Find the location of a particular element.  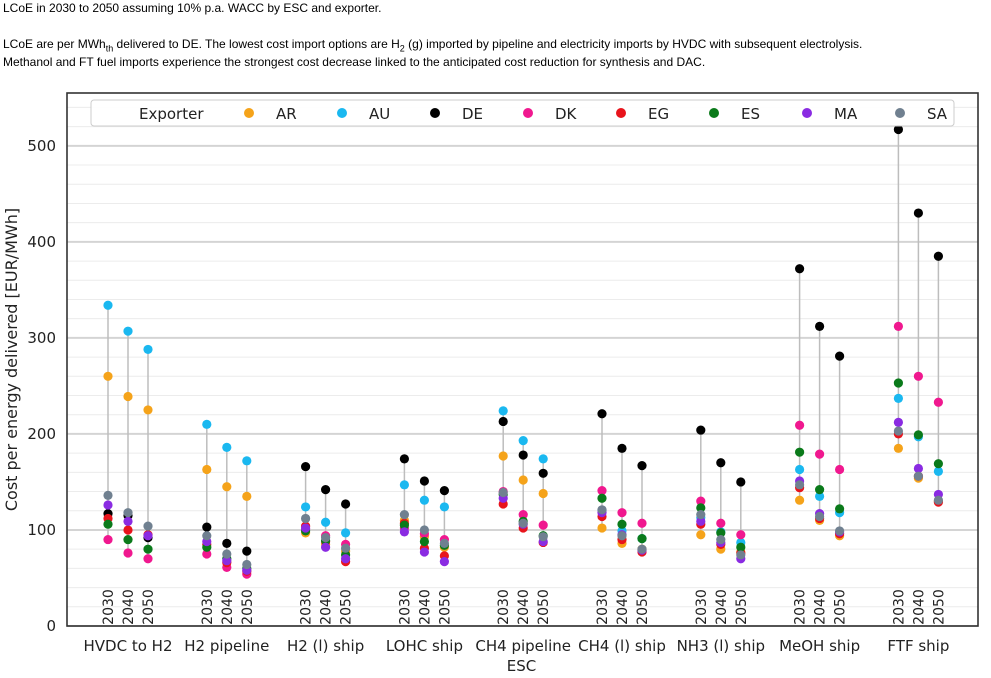

legend-label-ar: AR is located at coordinates (286, 114).